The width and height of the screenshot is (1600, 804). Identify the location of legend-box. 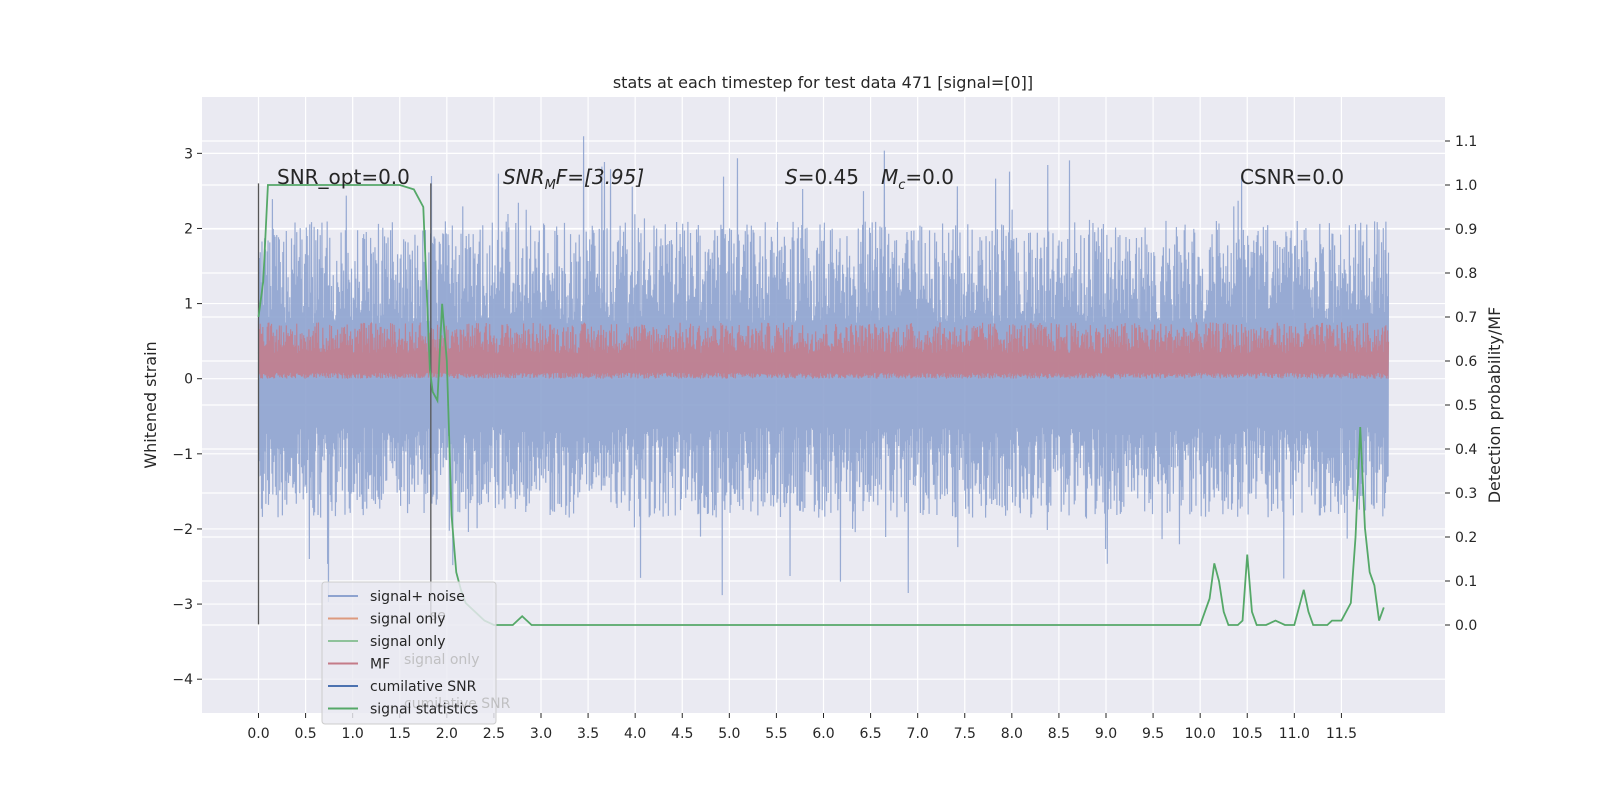
(409, 653).